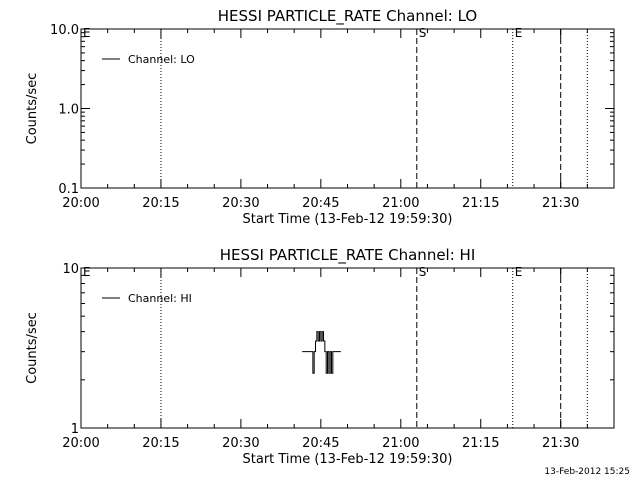 The height and width of the screenshot is (480, 640). I want to click on p2-chart-title: HESSI PARTICLE_RATE Channel: HI, so click(348, 255).